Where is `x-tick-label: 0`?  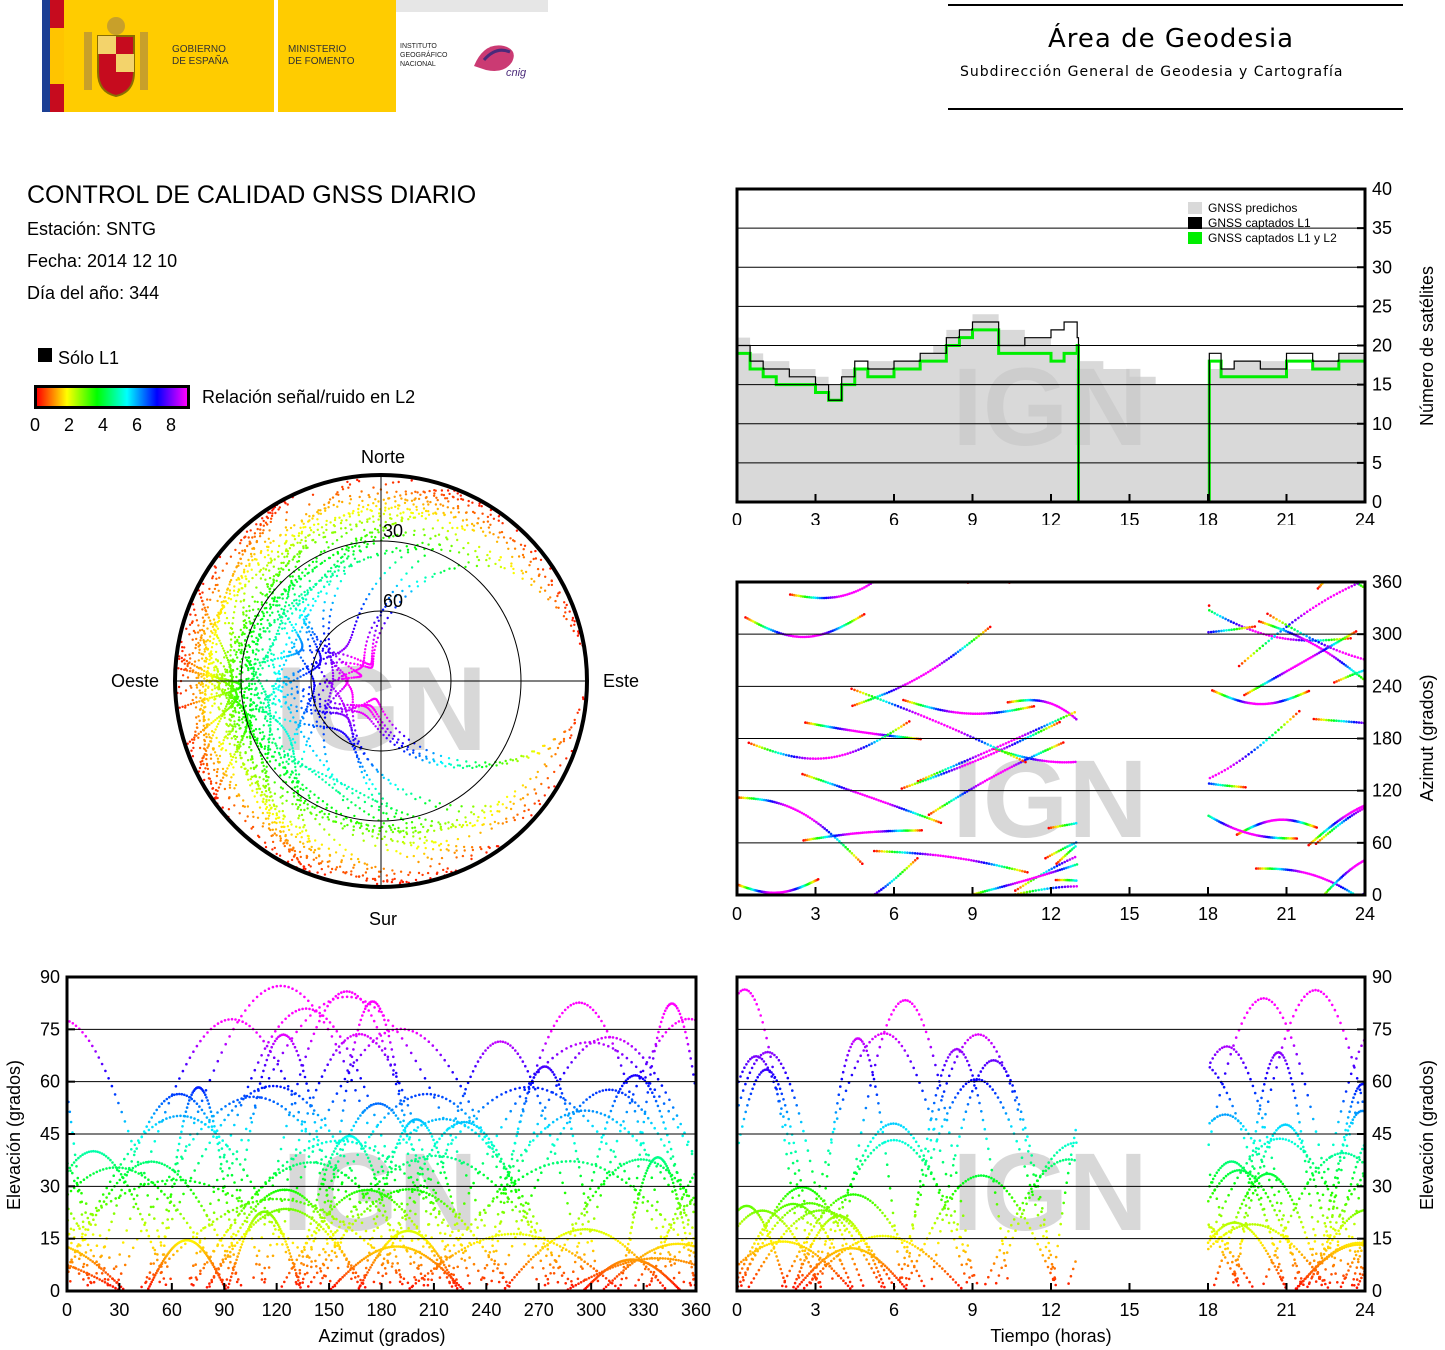
x-tick-label: 0 is located at coordinates (737, 517).